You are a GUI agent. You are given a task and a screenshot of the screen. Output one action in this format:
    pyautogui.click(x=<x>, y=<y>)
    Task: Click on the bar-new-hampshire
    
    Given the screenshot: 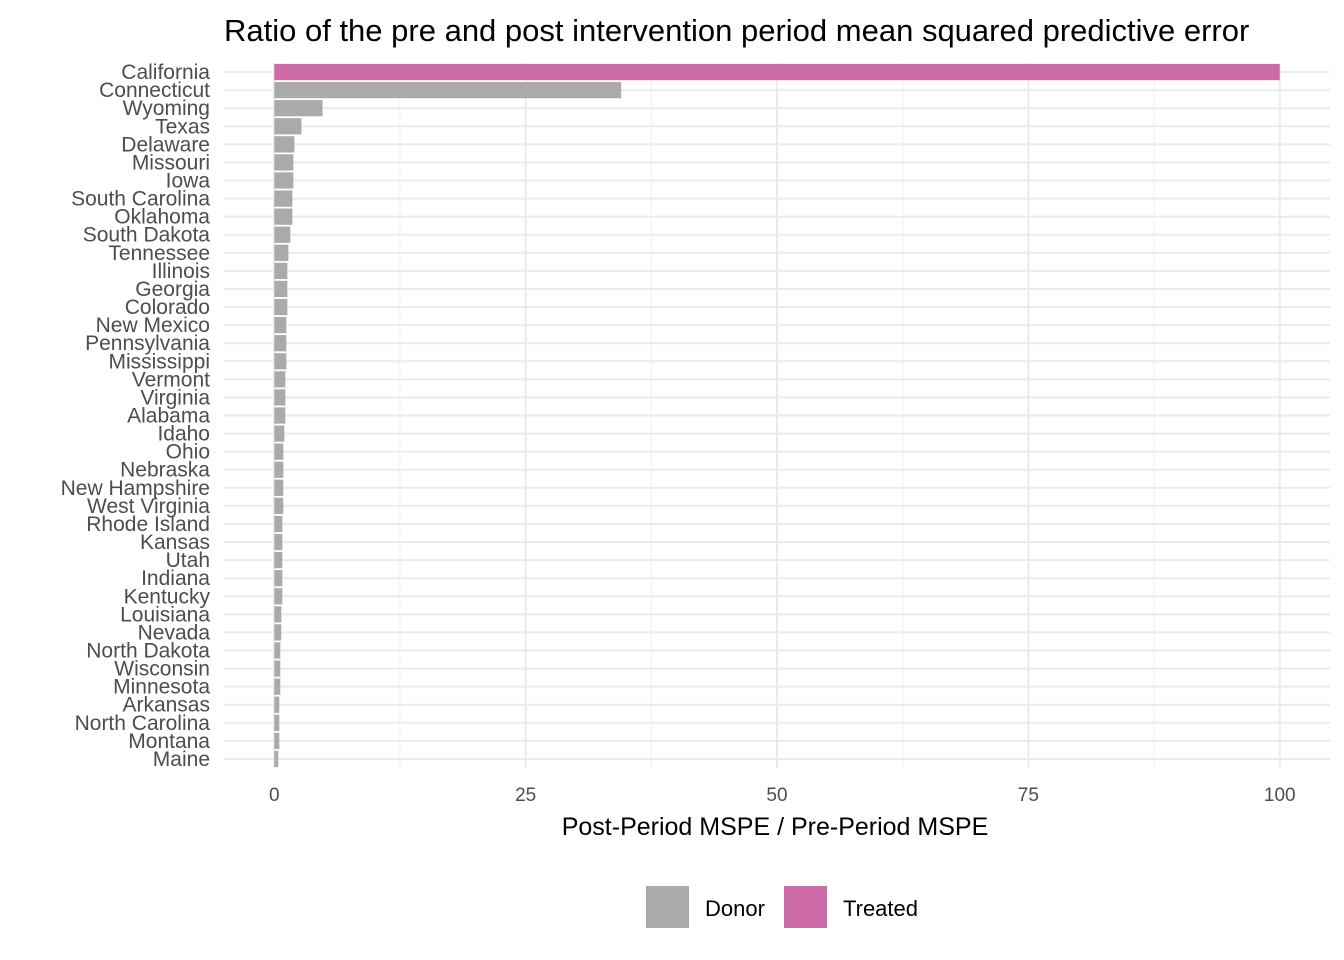 What is the action you would take?
    pyautogui.click(x=279, y=487)
    